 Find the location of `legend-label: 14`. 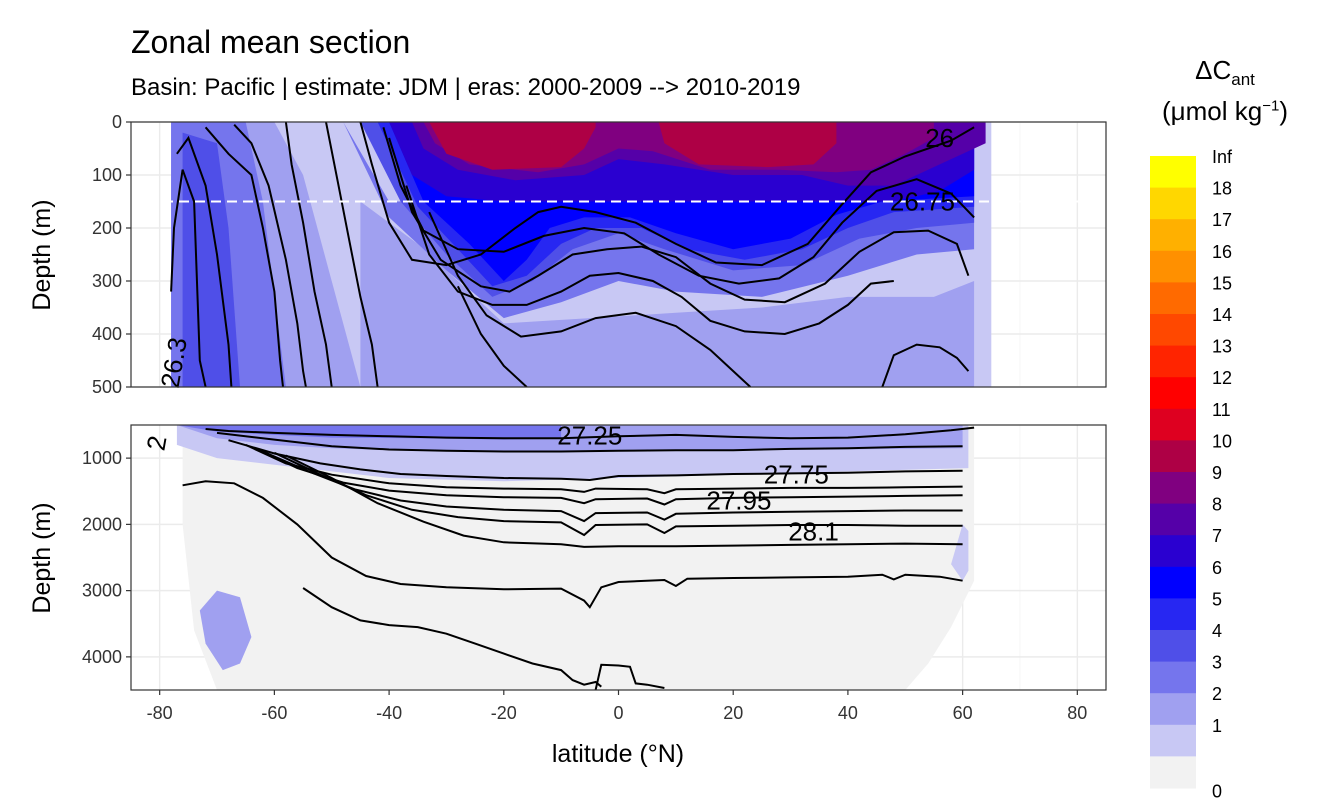

legend-label: 14 is located at coordinates (1222, 315).